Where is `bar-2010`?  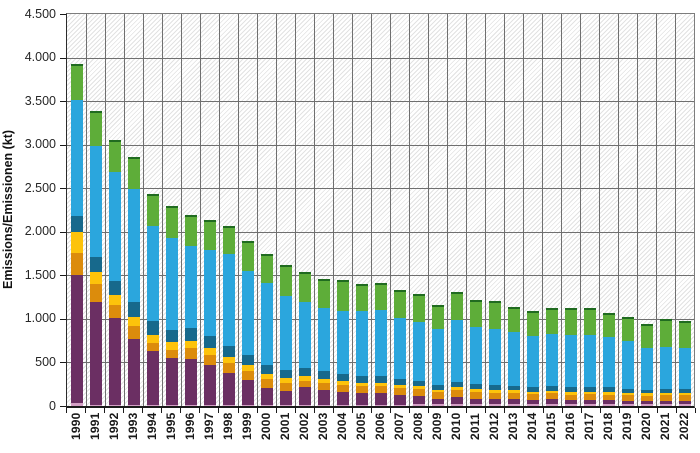 bar-2010 is located at coordinates (456, 349).